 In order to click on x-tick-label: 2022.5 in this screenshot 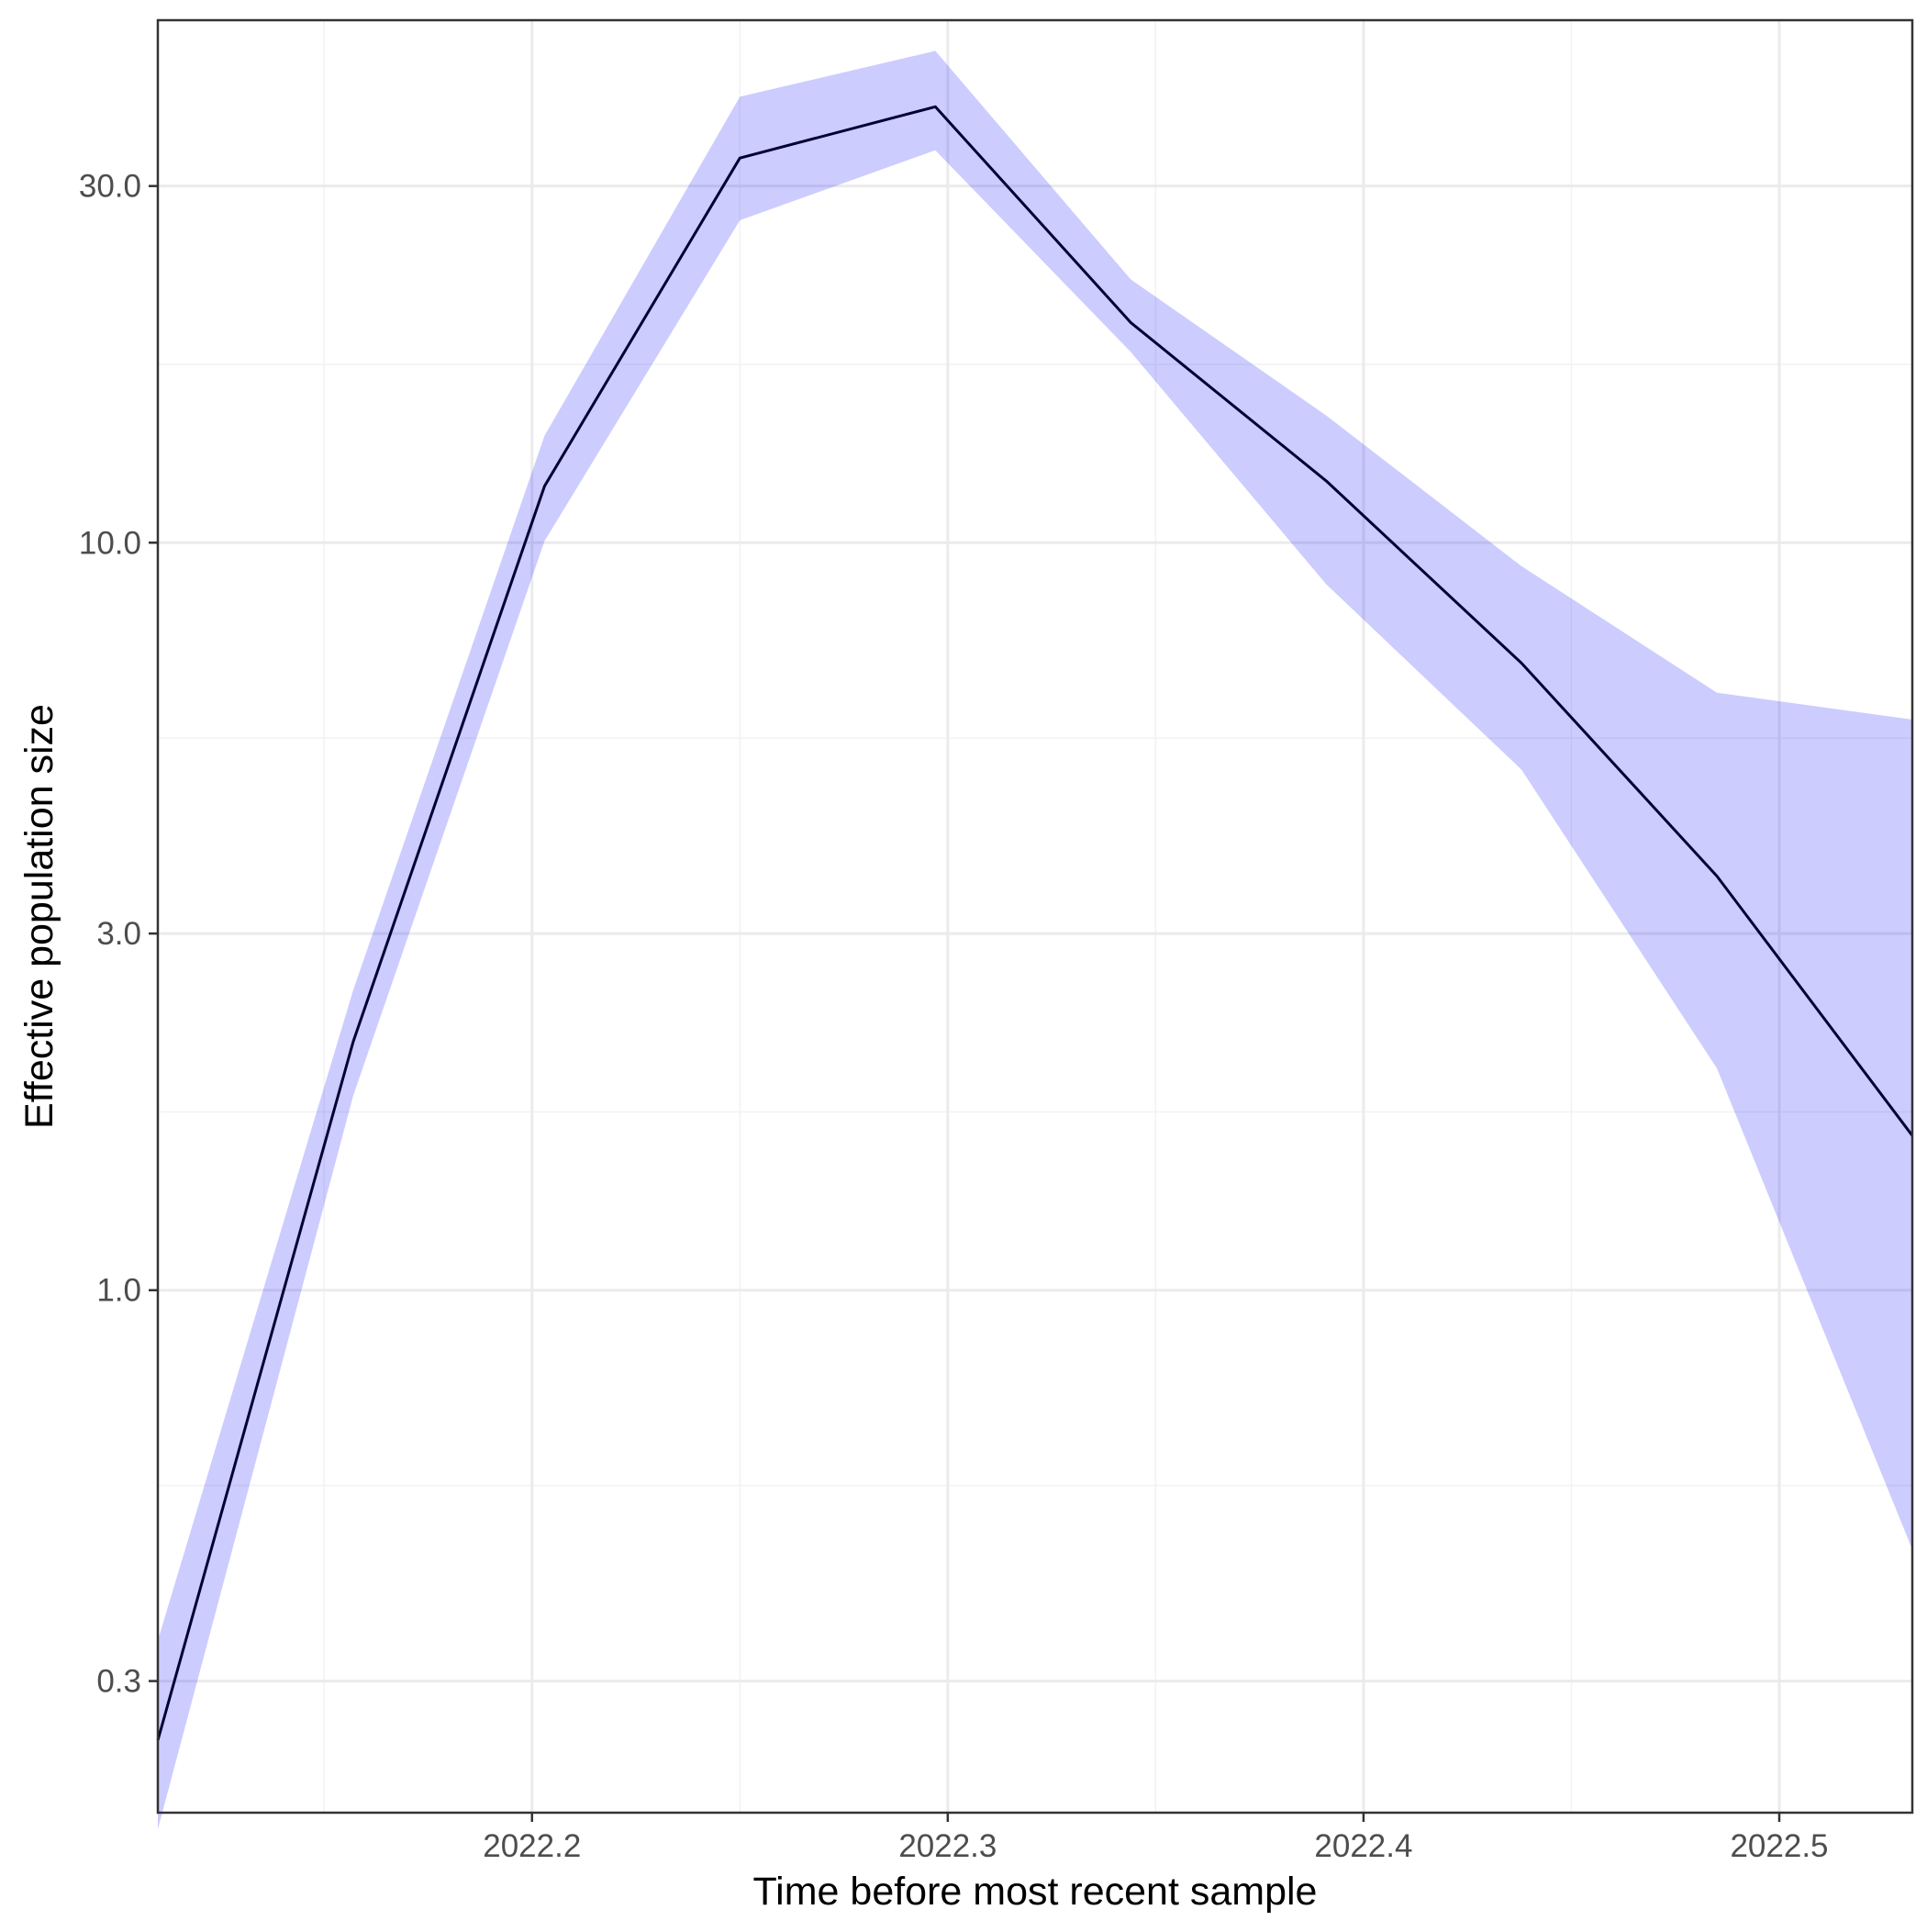, I will do `click(1779, 1846)`.